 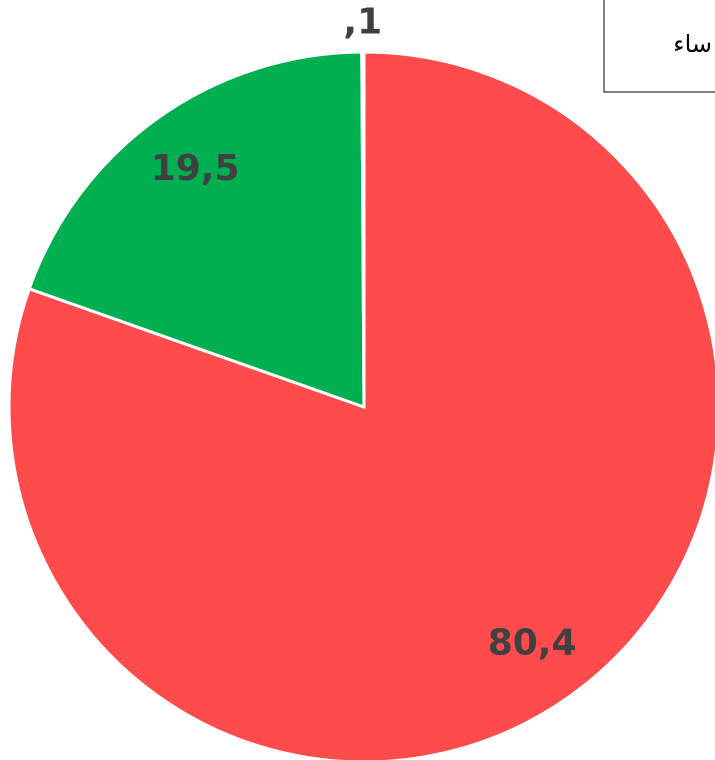 I want to click on value-label: ,1, so click(x=362, y=22).